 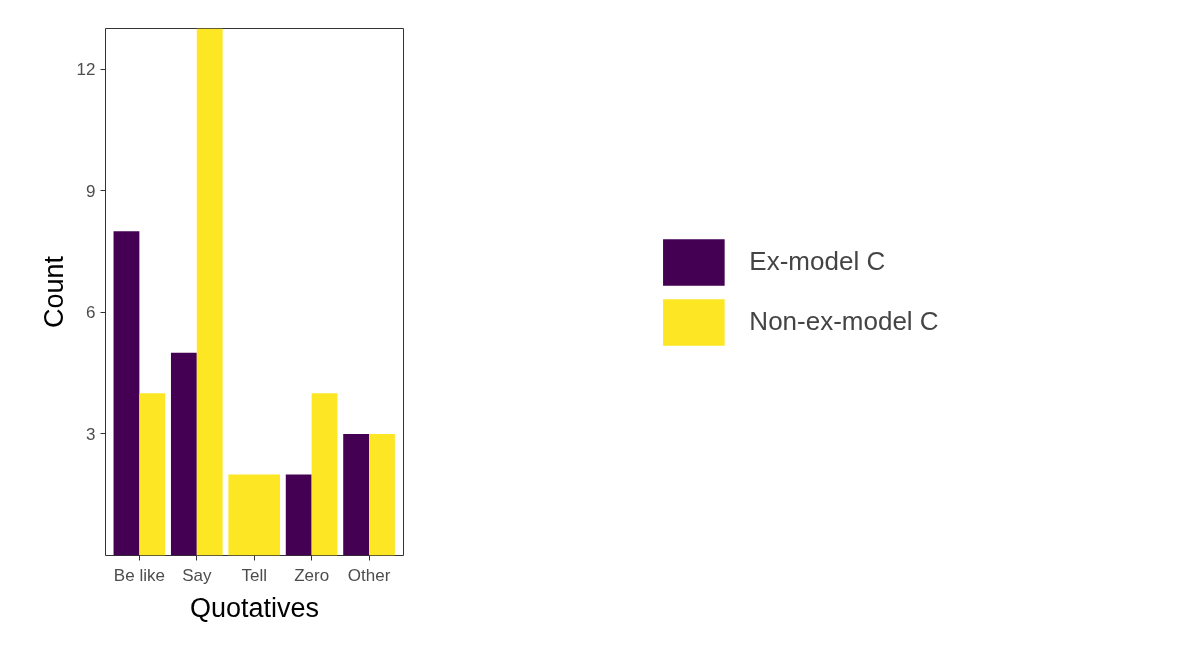 What do you see at coordinates (369, 575) in the screenshot?
I see `x-tick-label: Other` at bounding box center [369, 575].